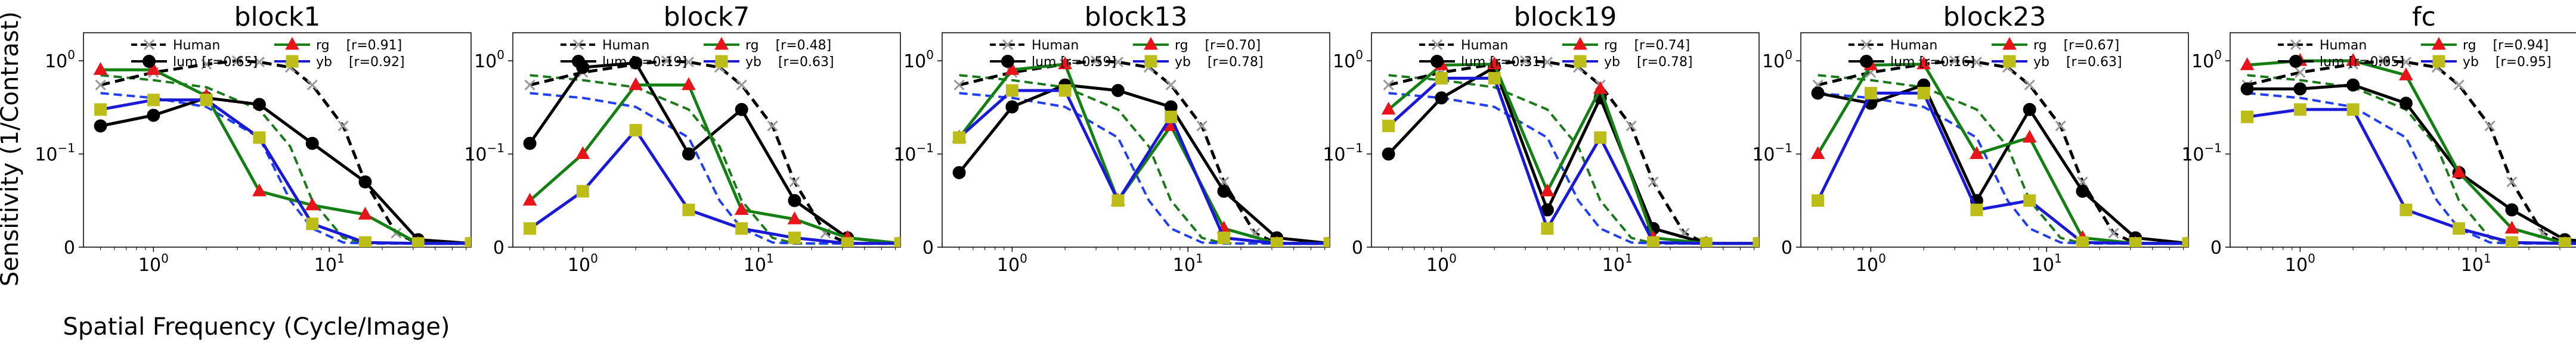  What do you see at coordinates (1999, 151) in the screenshot?
I see `plot-area` at bounding box center [1999, 151].